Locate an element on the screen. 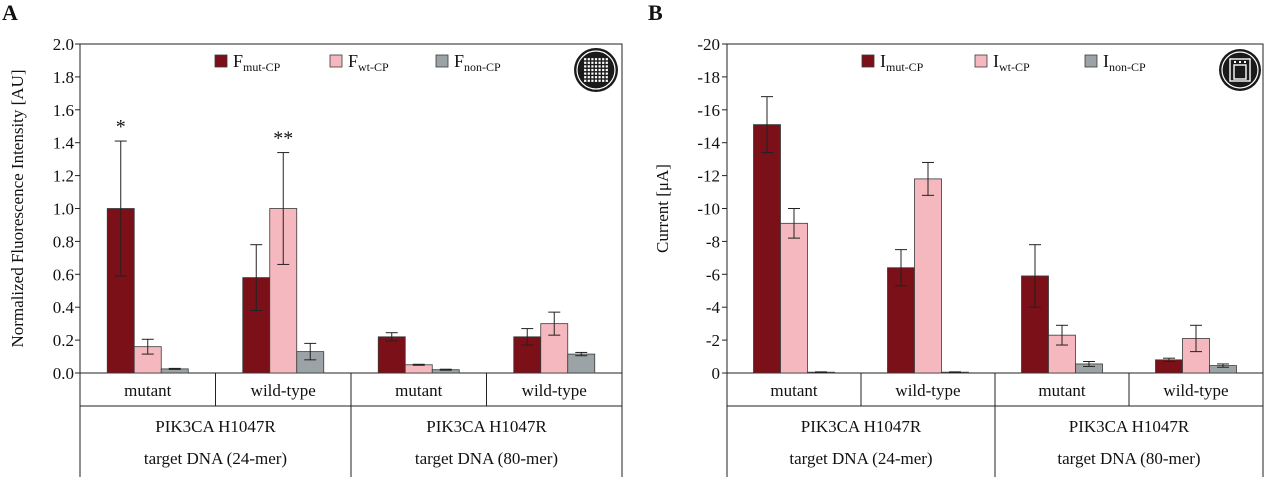  y-tick-label: 0.4 is located at coordinates (64, 307).